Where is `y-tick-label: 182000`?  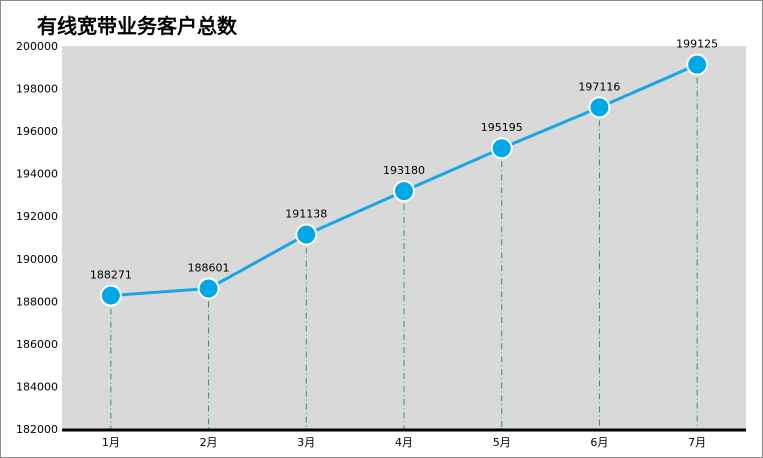 y-tick-label: 182000 is located at coordinates (37, 429).